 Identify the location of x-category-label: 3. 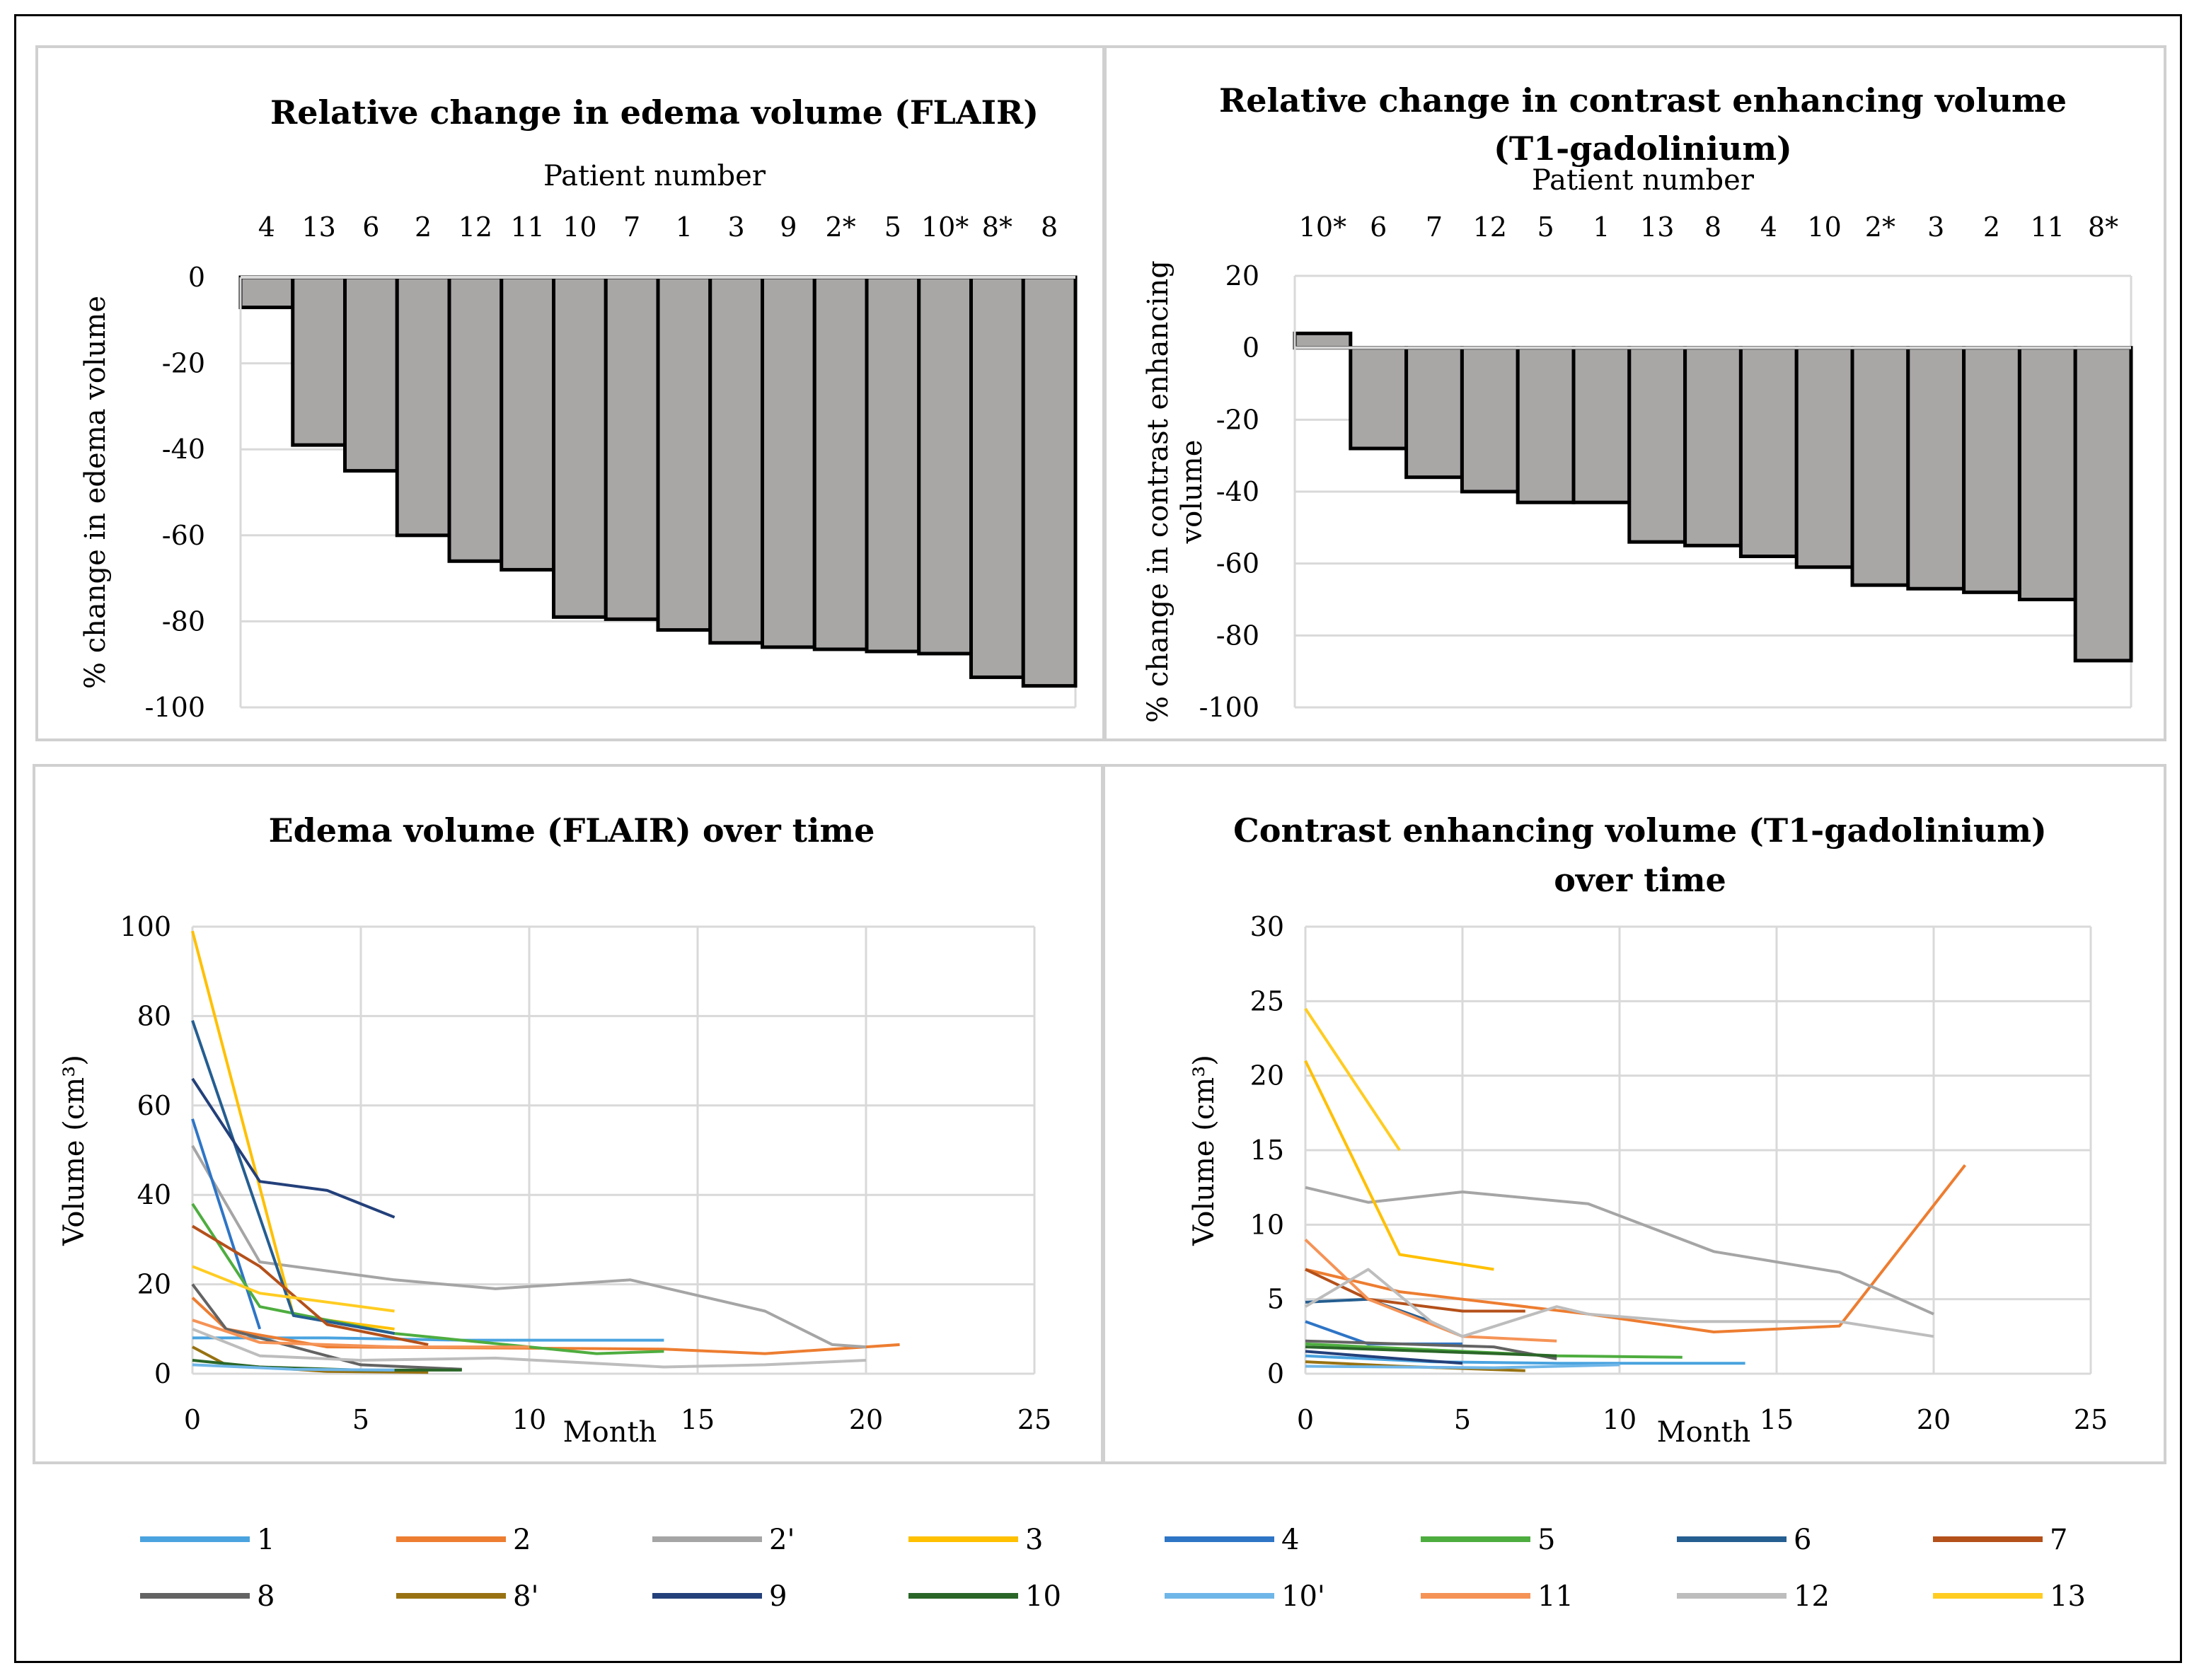
(736, 227).